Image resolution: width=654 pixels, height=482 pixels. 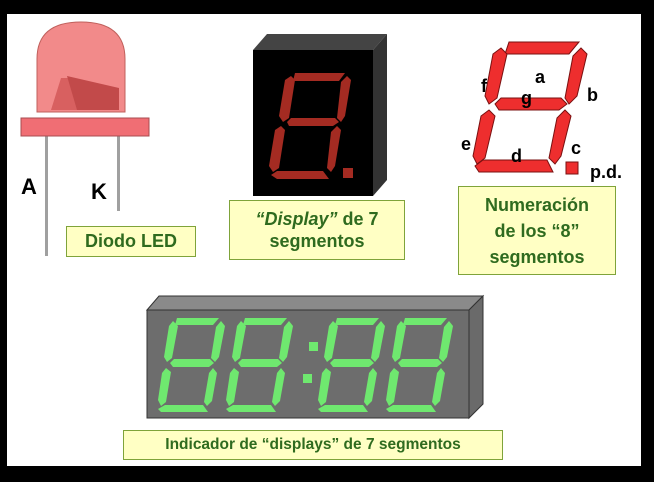 What do you see at coordinates (319, 77) in the screenshot?
I see `seg-a` at bounding box center [319, 77].